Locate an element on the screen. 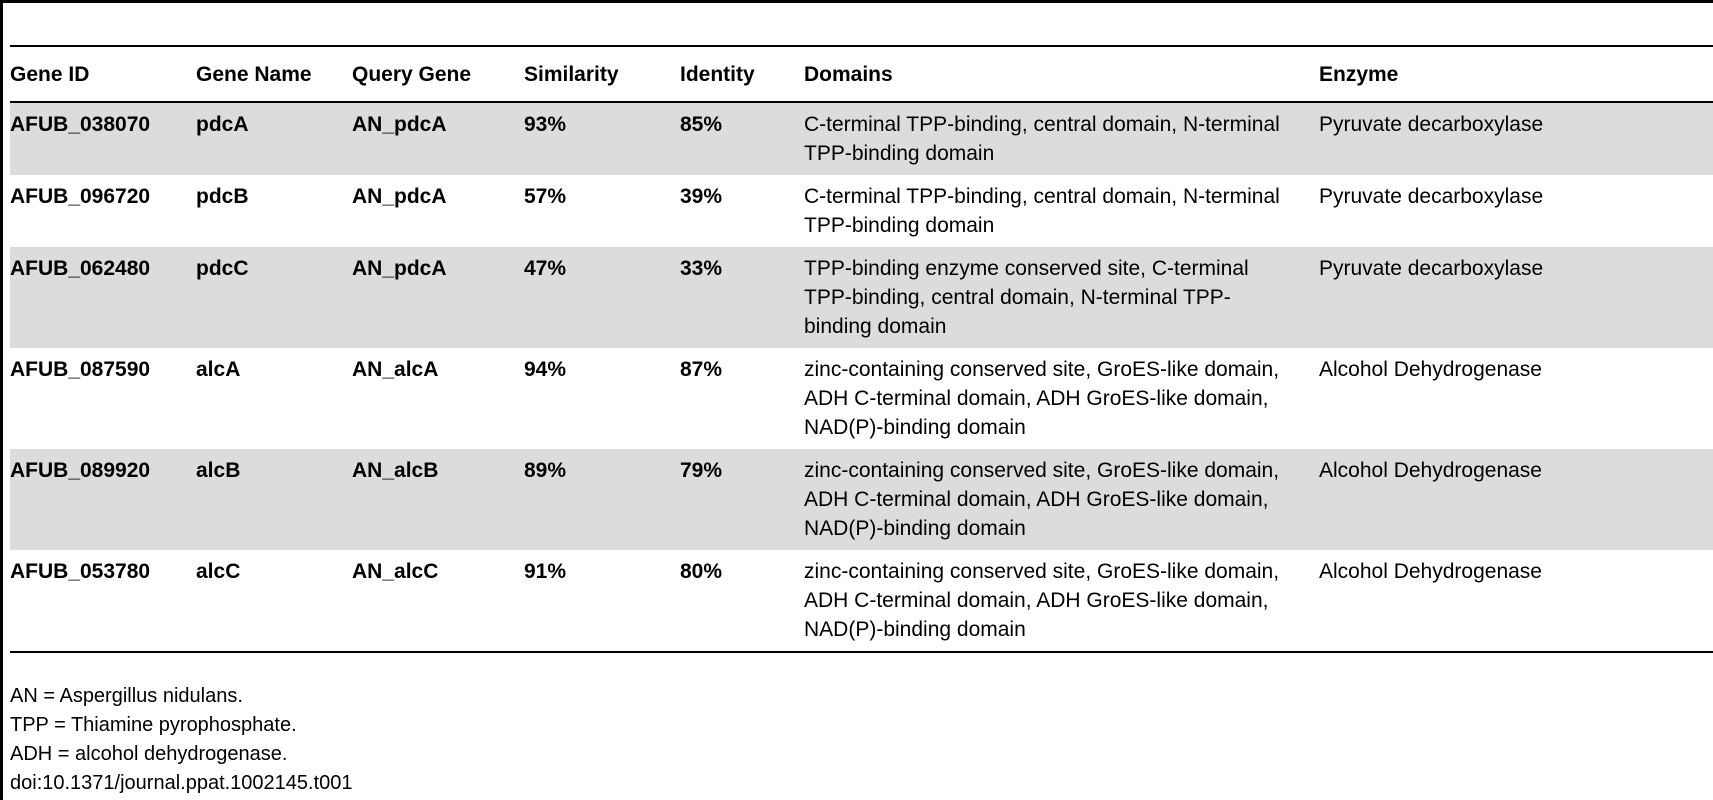 Image resolution: width=1713 pixels, height=800 pixels. cell-query-gene: AN_alcC is located at coordinates (438, 601).